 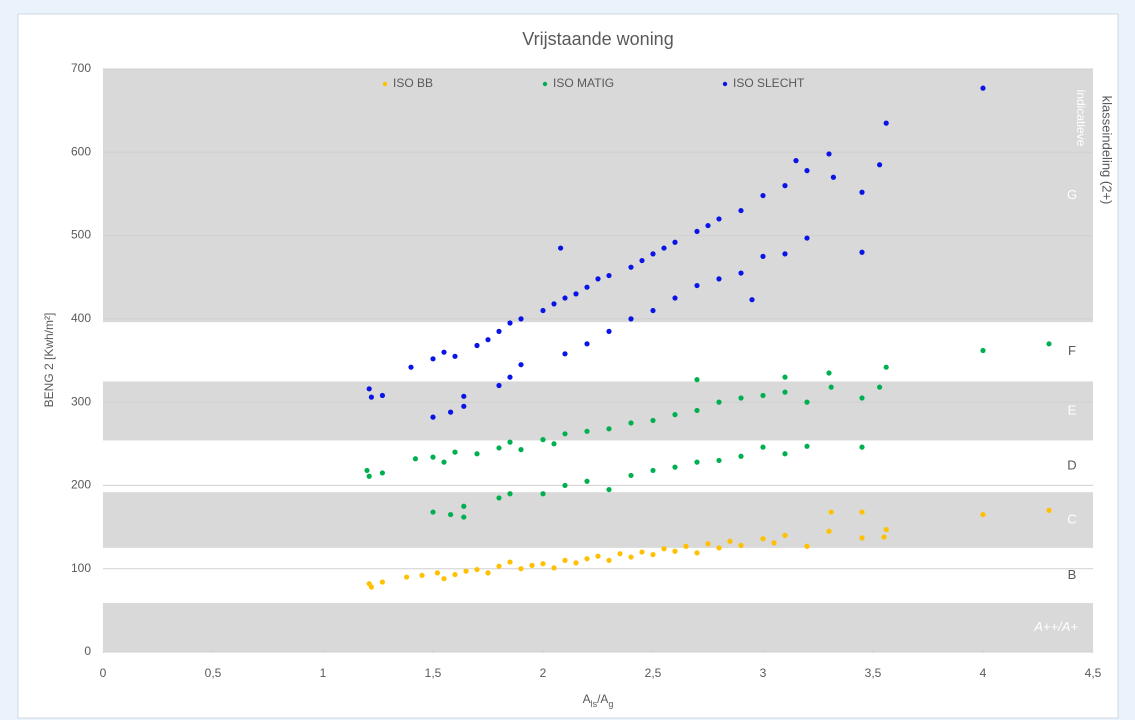 What do you see at coordinates (594, 704) in the screenshot?
I see `x-axis-label-part: ls` at bounding box center [594, 704].